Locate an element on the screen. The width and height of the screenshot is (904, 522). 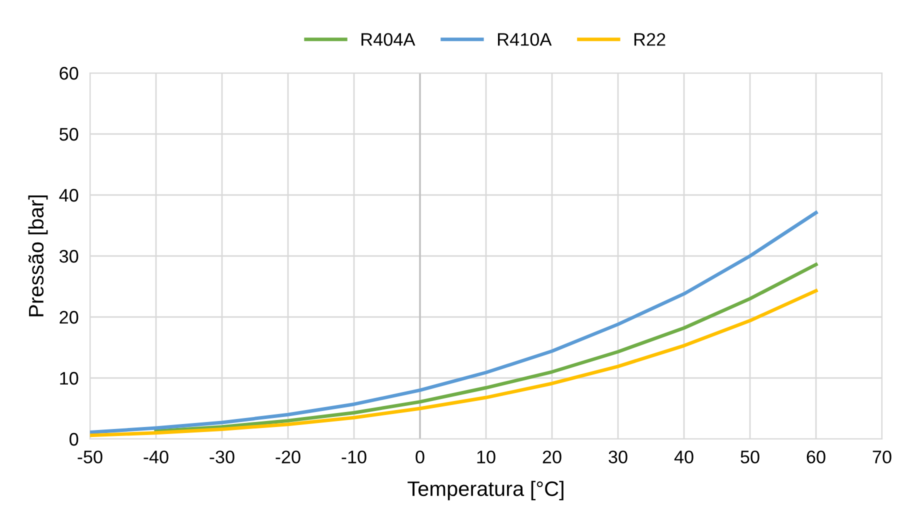
y-tick-label: 60 is located at coordinates (69, 73).